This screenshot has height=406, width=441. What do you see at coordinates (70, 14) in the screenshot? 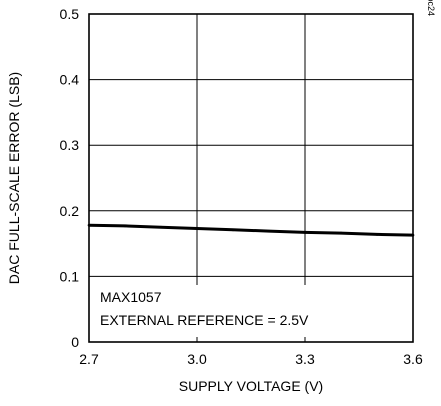
I see `y-tick-label: 0.5` at bounding box center [70, 14].